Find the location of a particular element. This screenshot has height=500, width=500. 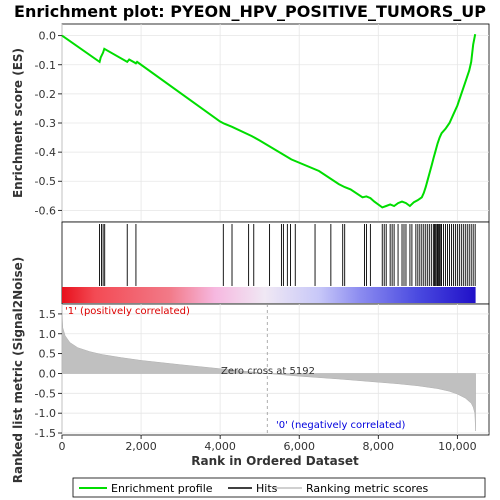

x-axis-ticks: 0 2,000 4,000 6,000 8,000 10,000 is located at coordinates (268, 444).